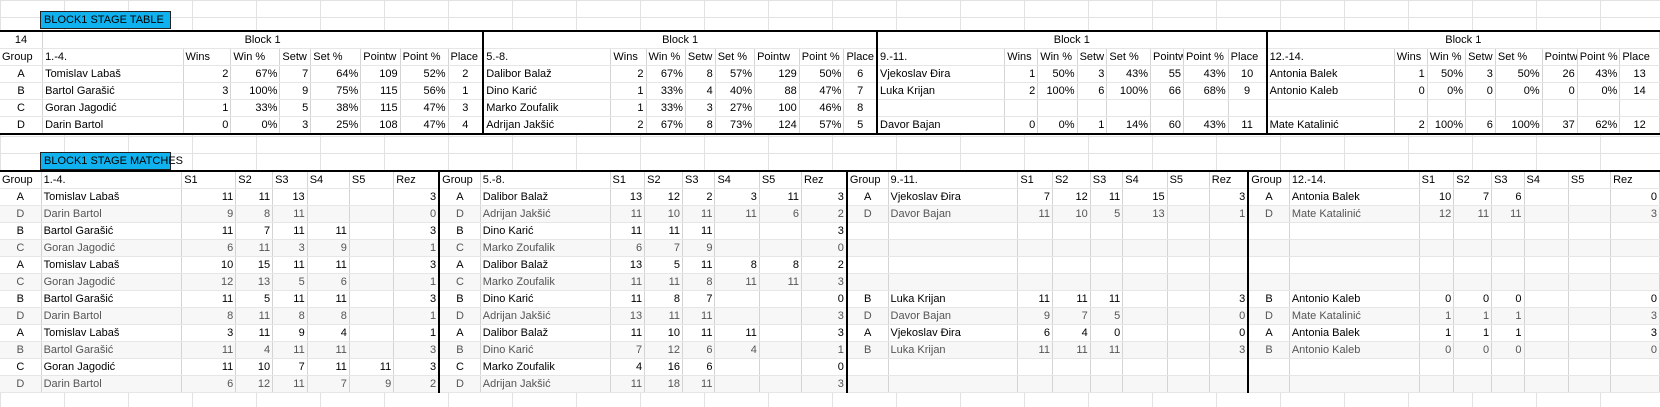 The width and height of the screenshot is (1660, 407). What do you see at coordinates (113, 74) in the screenshot?
I see `player-name-cell: Tomislav Labaš` at bounding box center [113, 74].